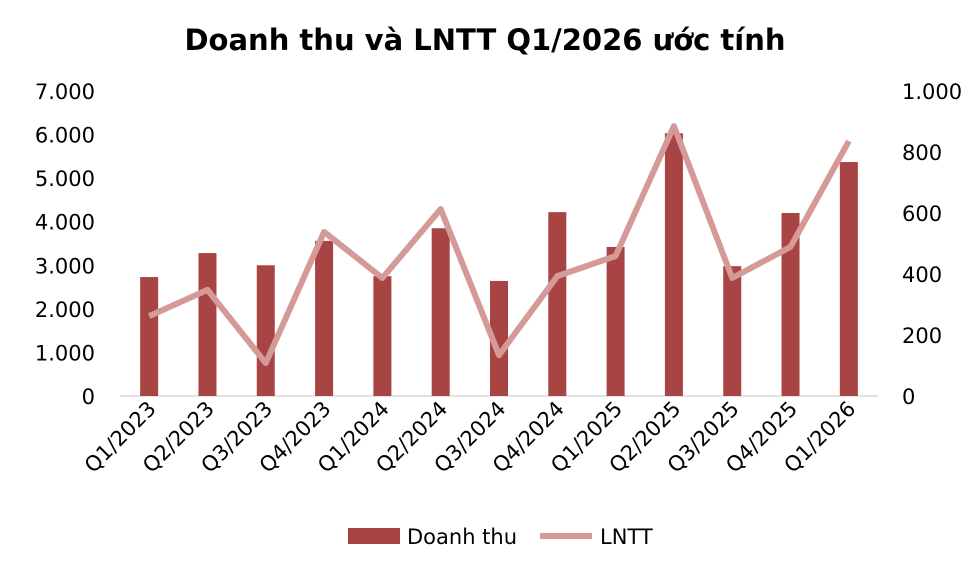 This screenshot has width=970, height=580. Describe the element at coordinates (484, 40) in the screenshot. I see `chart-title: Doanh thu và LNTT Q1/2026 ước tính` at that location.